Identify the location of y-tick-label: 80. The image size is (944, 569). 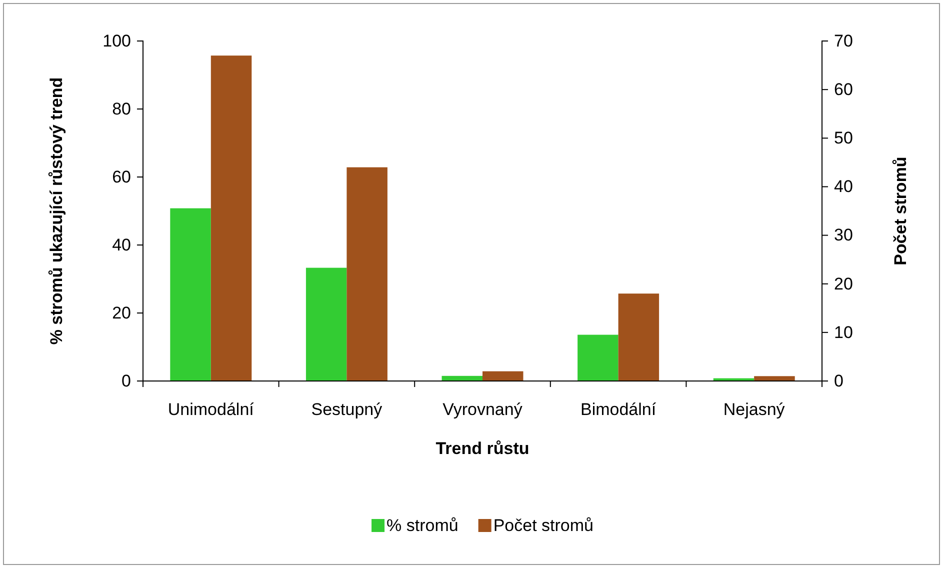
(121, 108).